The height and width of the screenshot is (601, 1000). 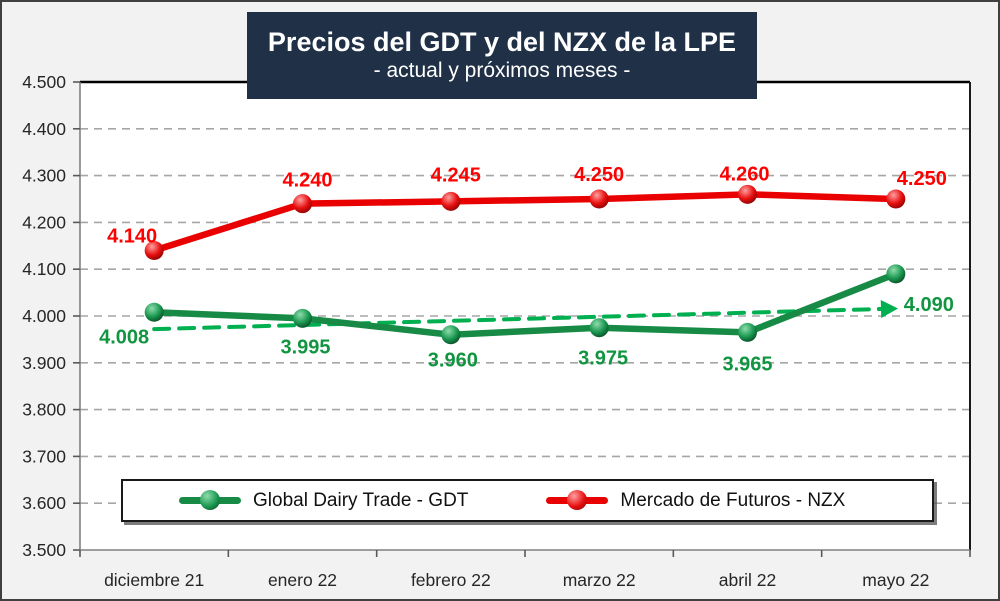 What do you see at coordinates (44, 503) in the screenshot?
I see `y-axis-tick-label: 3.600` at bounding box center [44, 503].